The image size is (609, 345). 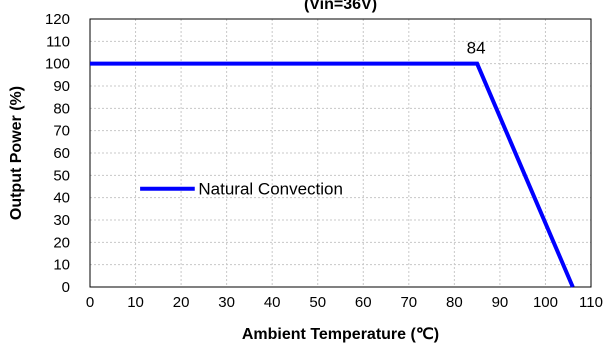 What do you see at coordinates (135, 302) in the screenshot?
I see `x-tick-label: 10` at bounding box center [135, 302].